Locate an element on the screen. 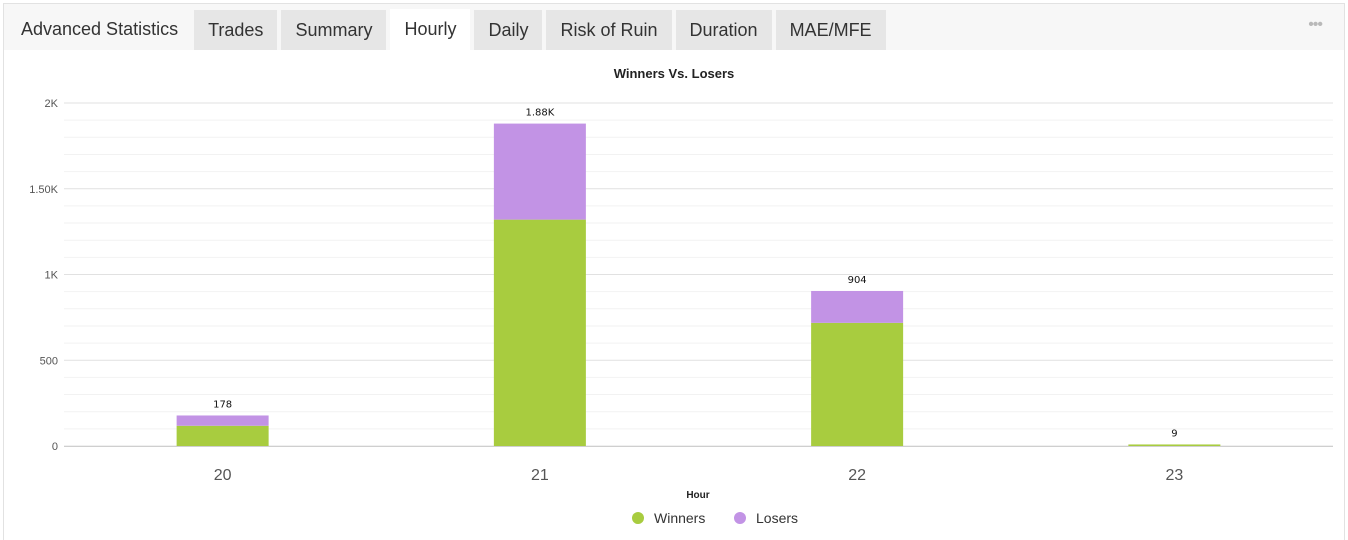  tab-risk-of-ruin: Risk of Ruin is located at coordinates (609, 30).